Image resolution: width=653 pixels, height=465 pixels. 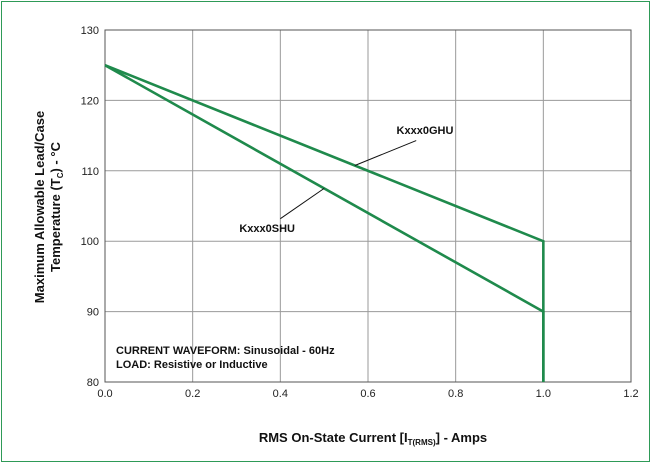 What do you see at coordinates (93, 383) in the screenshot?
I see `y-tick-label: 80` at bounding box center [93, 383].